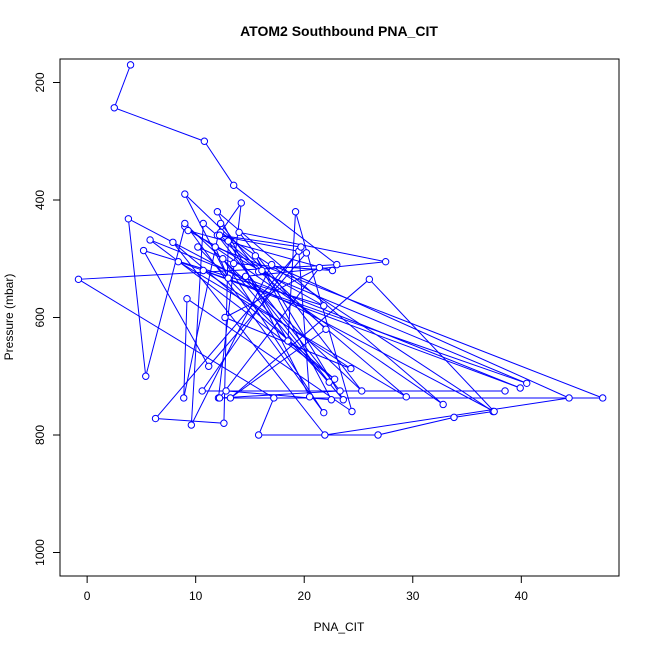 This screenshot has height=650, width=650. Describe the element at coordinates (40, 552) in the screenshot. I see `y-tick-label: 1000` at that location.